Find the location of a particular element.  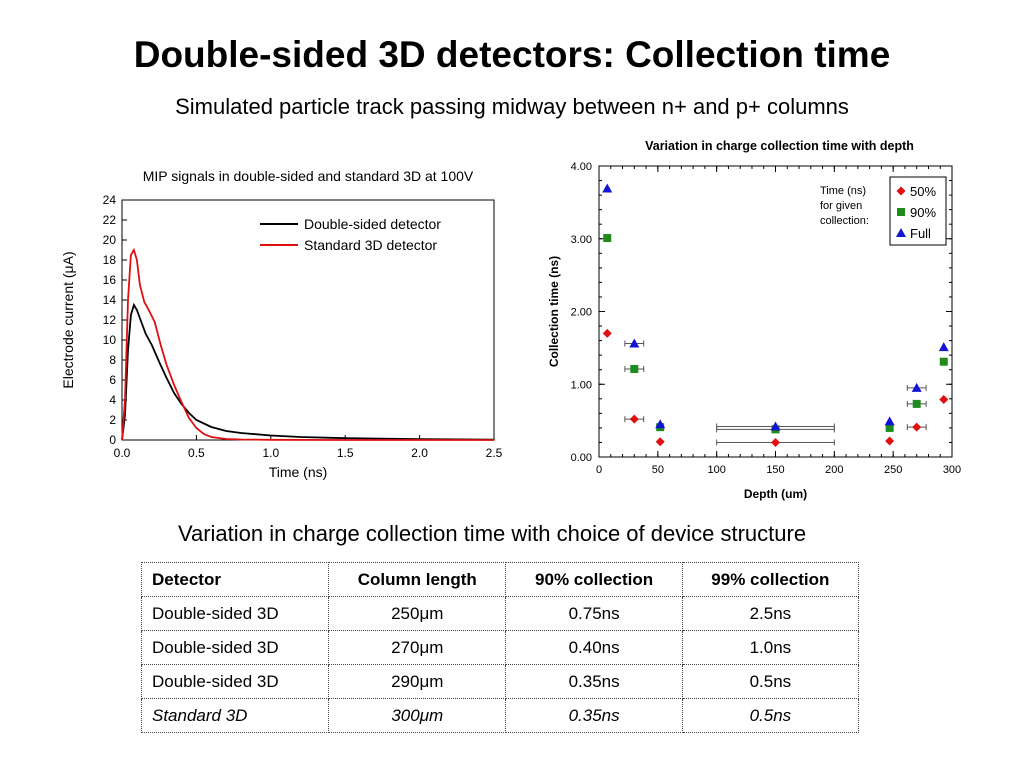

header-column-length: Column length is located at coordinates (417, 579).